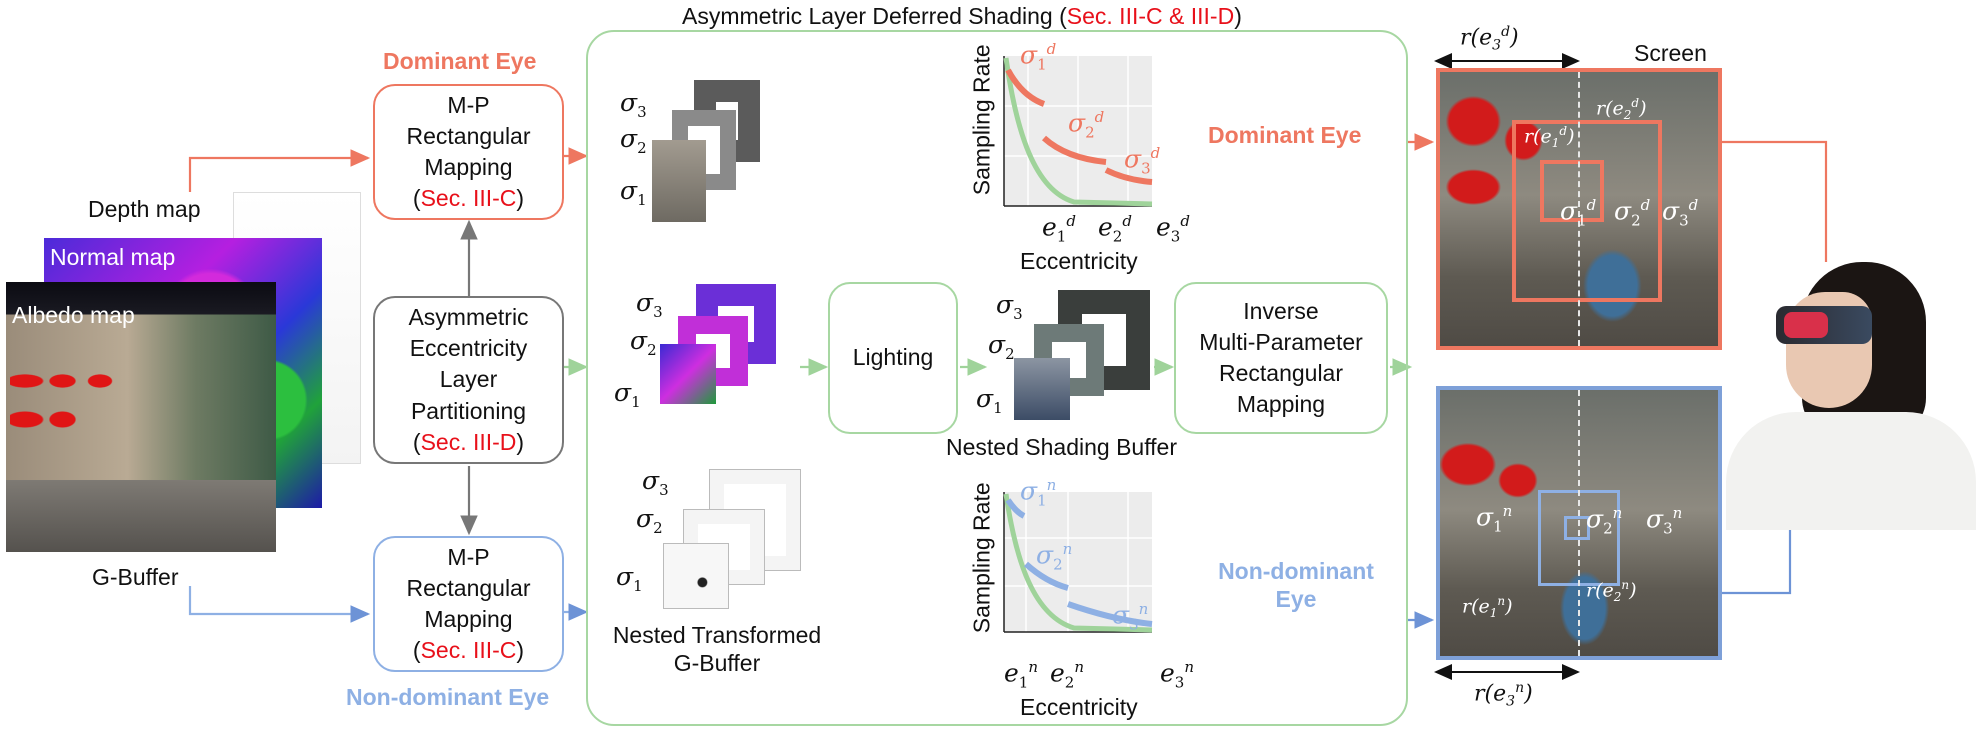 The width and height of the screenshot is (1978, 732). Describe the element at coordinates (1664, 521) in the screenshot. I see `screen-nondominant-sigma3: σ3n` at that location.